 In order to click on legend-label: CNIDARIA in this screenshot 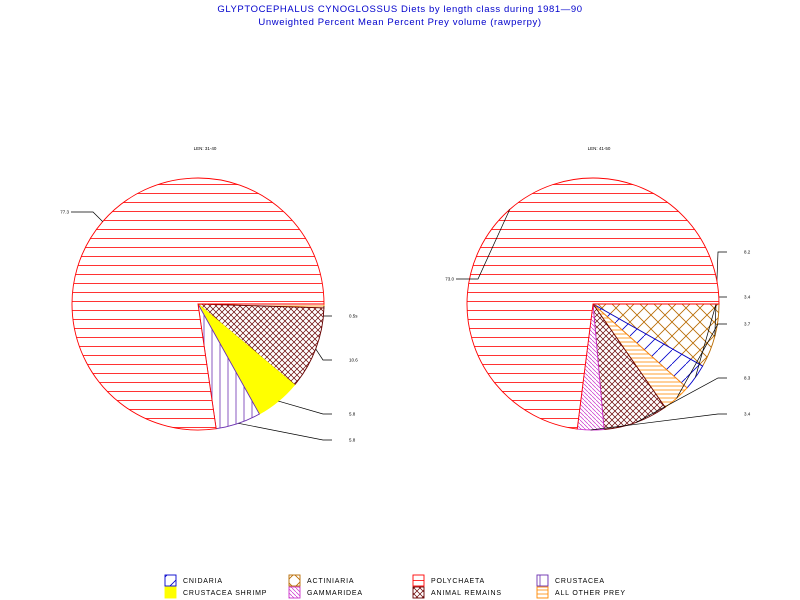, I will do `click(203, 581)`.